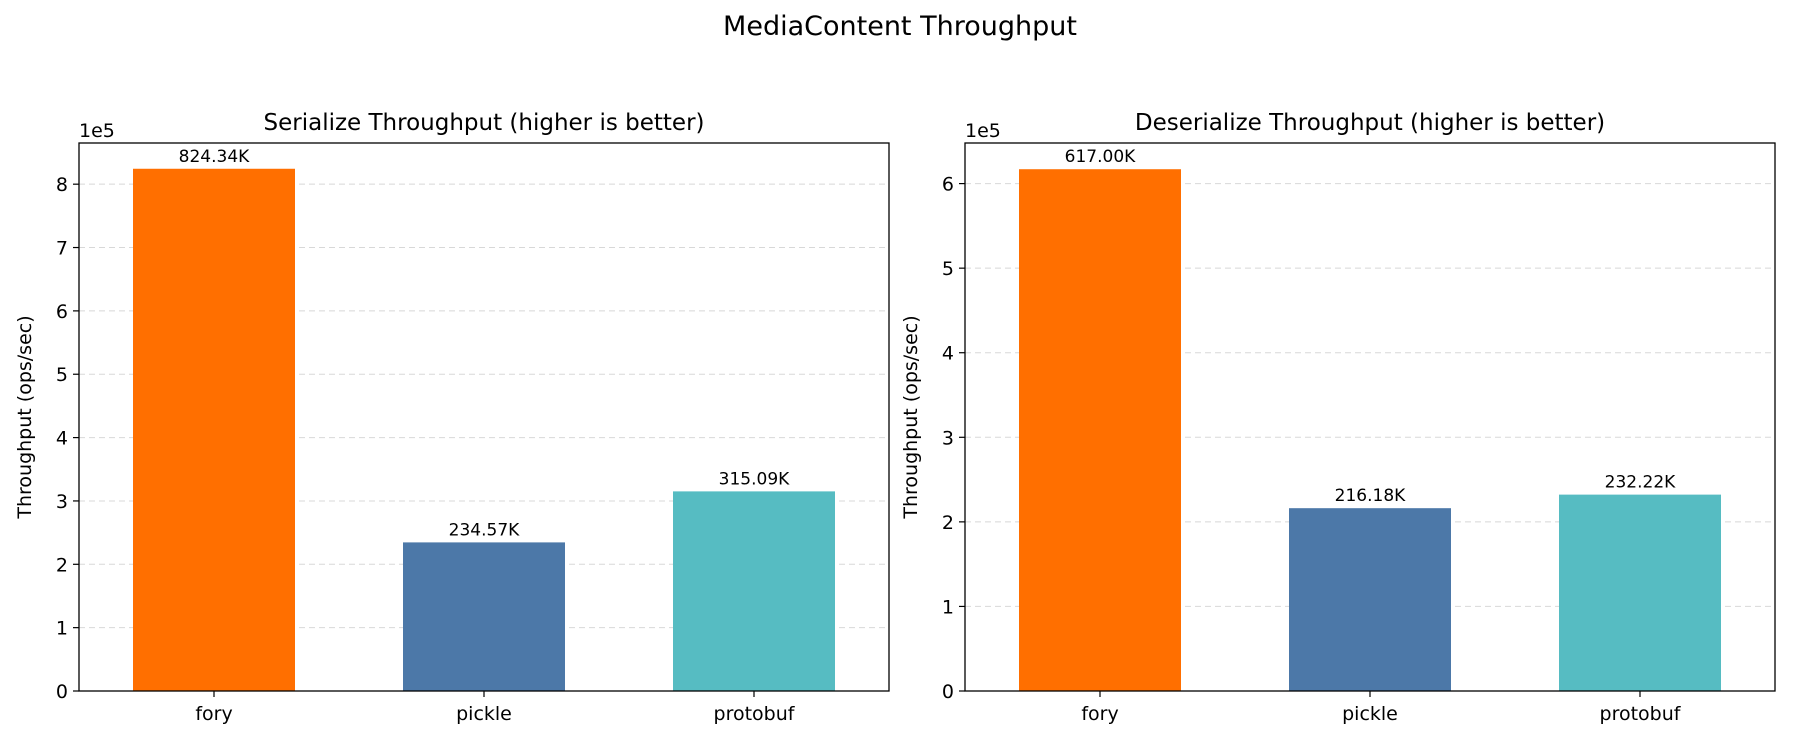  I want to click on chart-0-bar-fory, so click(214, 430).